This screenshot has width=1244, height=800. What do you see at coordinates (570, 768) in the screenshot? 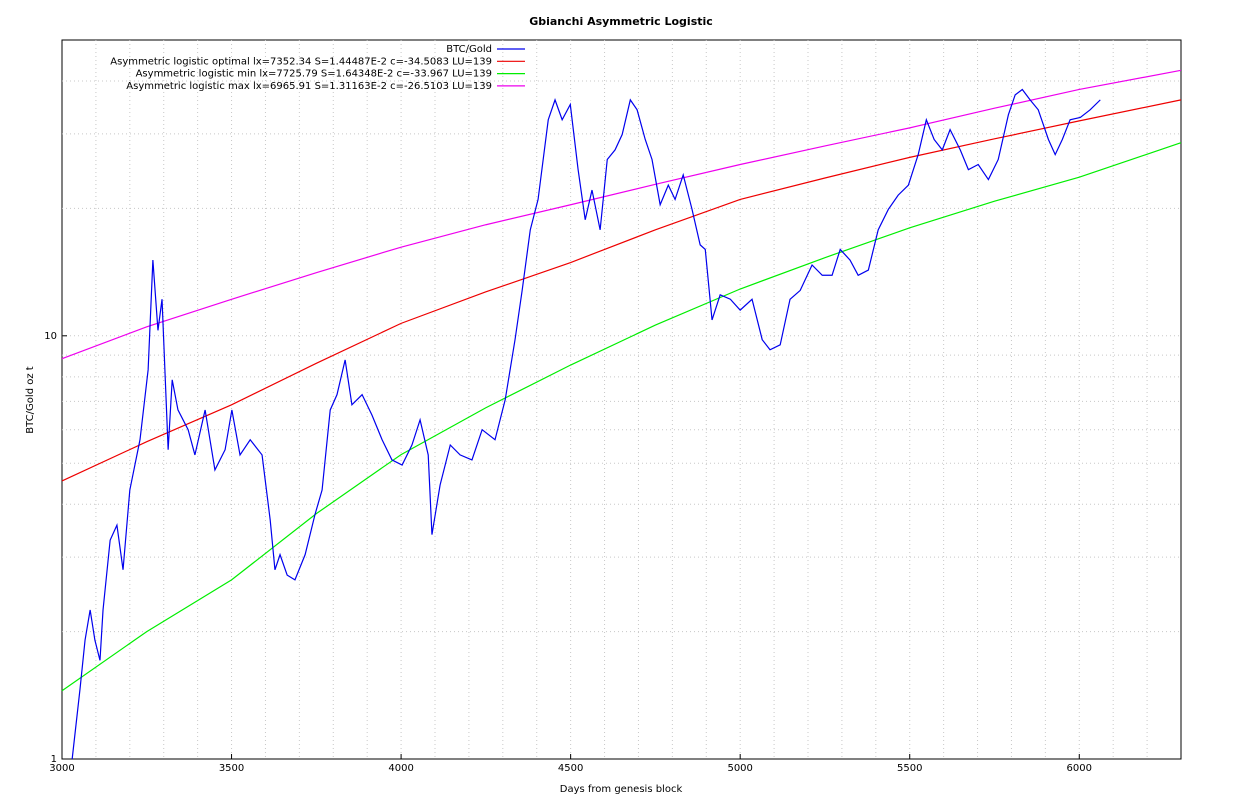
I see `x-tick-label: 4500` at bounding box center [570, 768].